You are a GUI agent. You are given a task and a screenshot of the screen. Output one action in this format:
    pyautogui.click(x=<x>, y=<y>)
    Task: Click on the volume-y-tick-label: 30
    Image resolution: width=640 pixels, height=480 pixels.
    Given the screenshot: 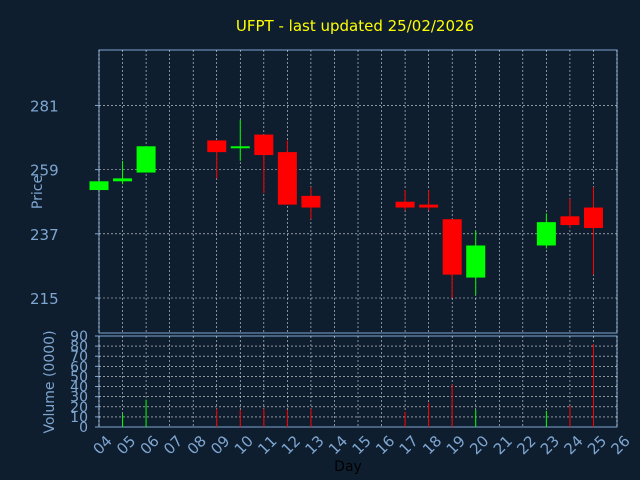 What is the action you would take?
    pyautogui.click(x=79, y=398)
    